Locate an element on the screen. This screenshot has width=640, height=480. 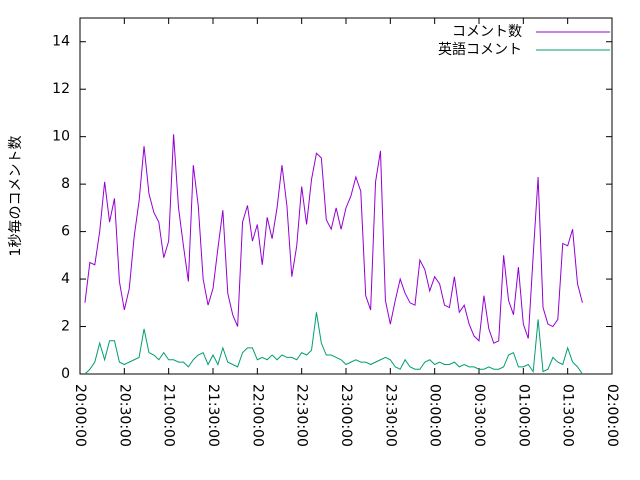
y-tick-label: 2 is located at coordinates (65, 327).